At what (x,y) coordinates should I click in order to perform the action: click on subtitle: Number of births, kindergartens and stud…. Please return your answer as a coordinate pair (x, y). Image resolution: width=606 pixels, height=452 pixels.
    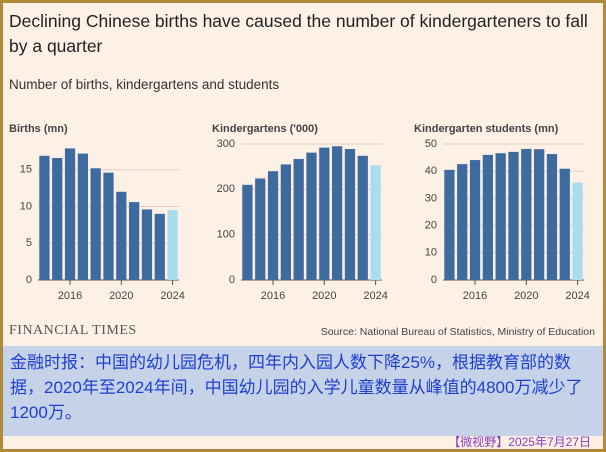
    Looking at the image, I should click on (144, 84).